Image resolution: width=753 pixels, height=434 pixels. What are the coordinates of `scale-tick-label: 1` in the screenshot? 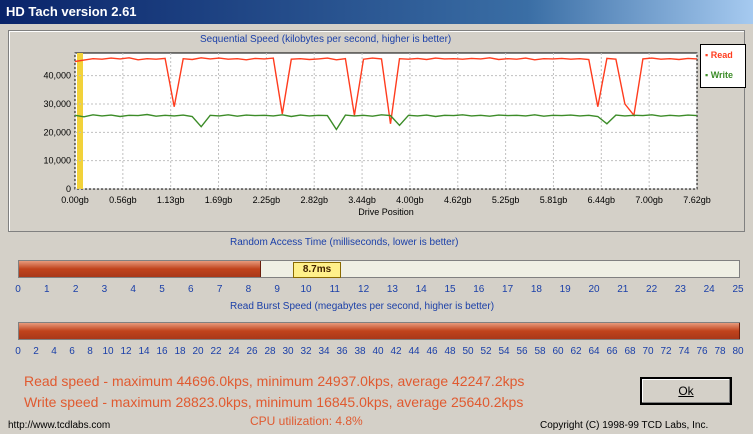 It's located at (47, 289).